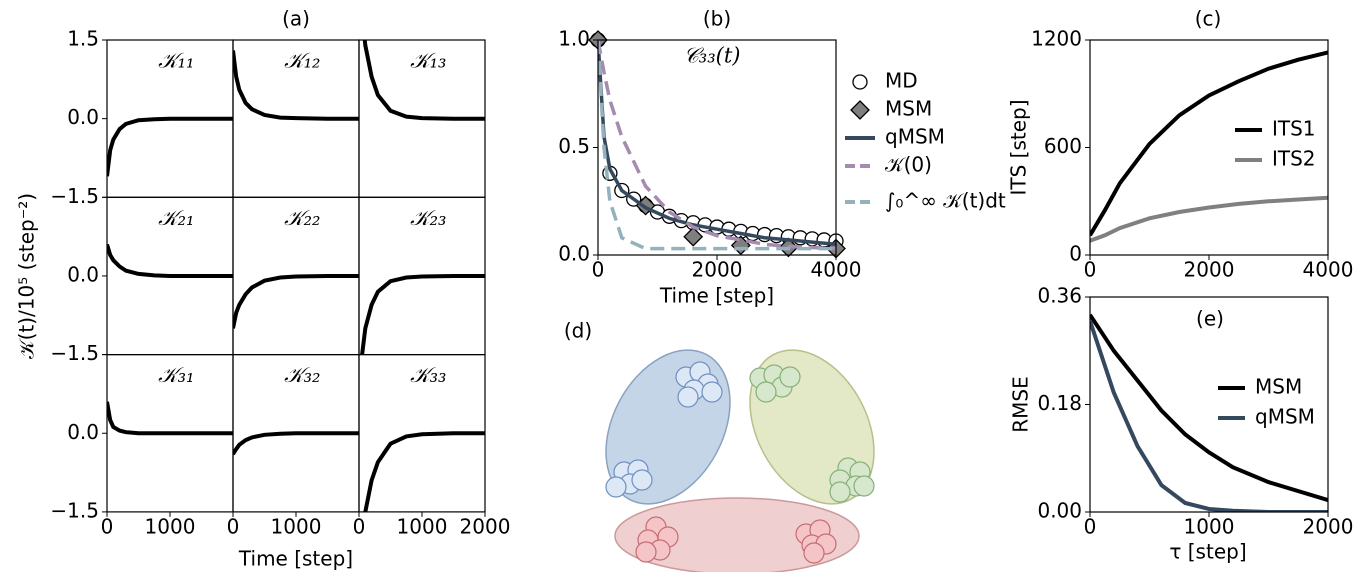  What do you see at coordinates (1294, 159) in the screenshot?
I see `legend-label: ITS2` at bounding box center [1294, 159].